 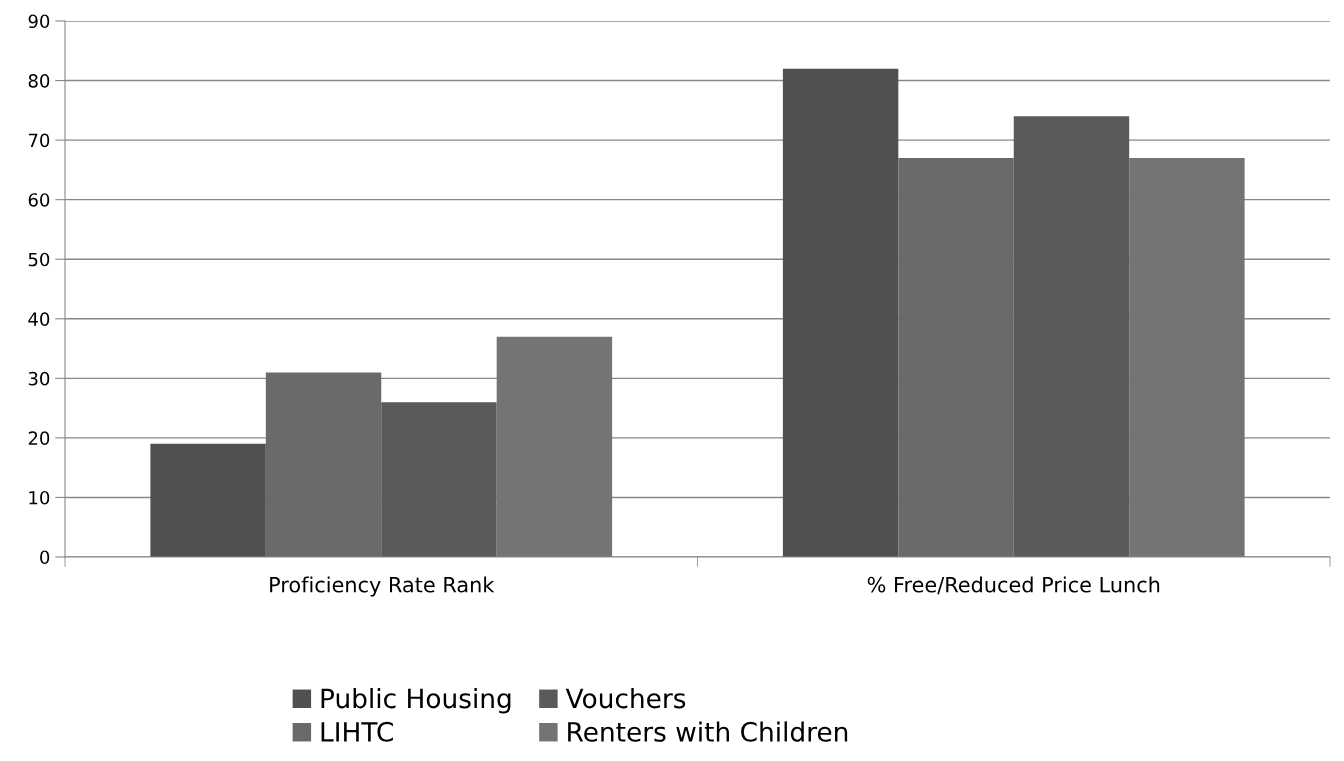 I want to click on y-tick-label: 70, so click(x=39, y=140).